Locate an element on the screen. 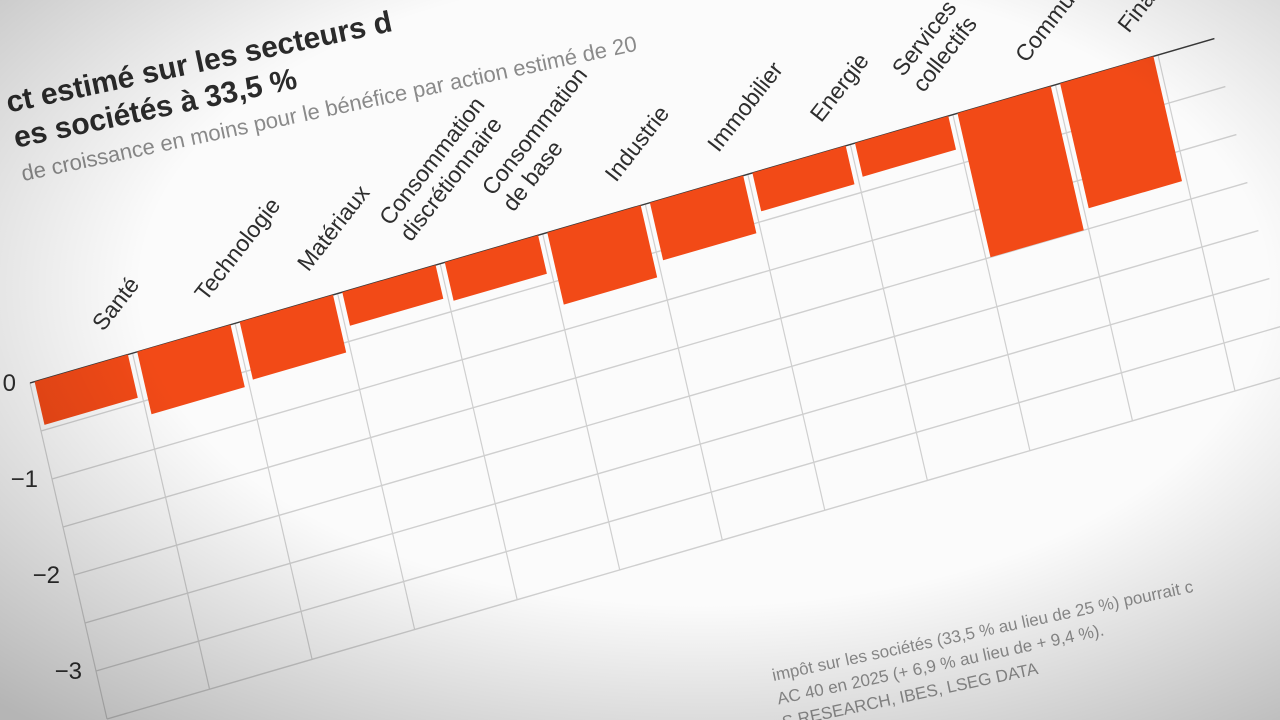 This screenshot has width=1280, height=720. y-tick-label: 0 is located at coordinates (9, 383).